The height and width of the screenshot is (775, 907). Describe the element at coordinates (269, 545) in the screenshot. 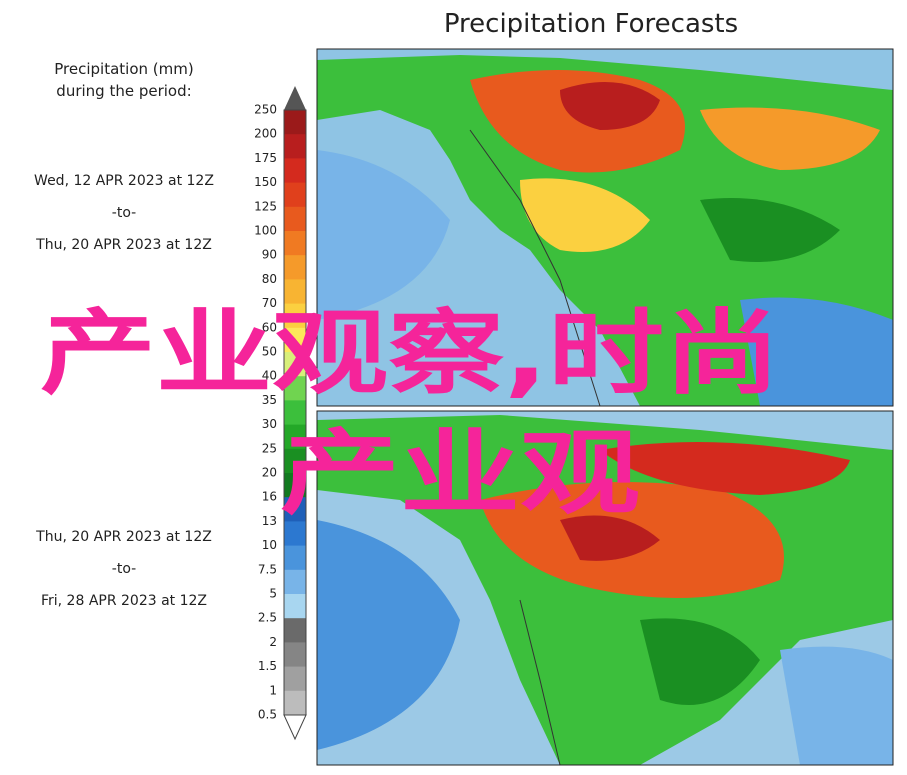

I see `colorbar-label: 10` at that location.